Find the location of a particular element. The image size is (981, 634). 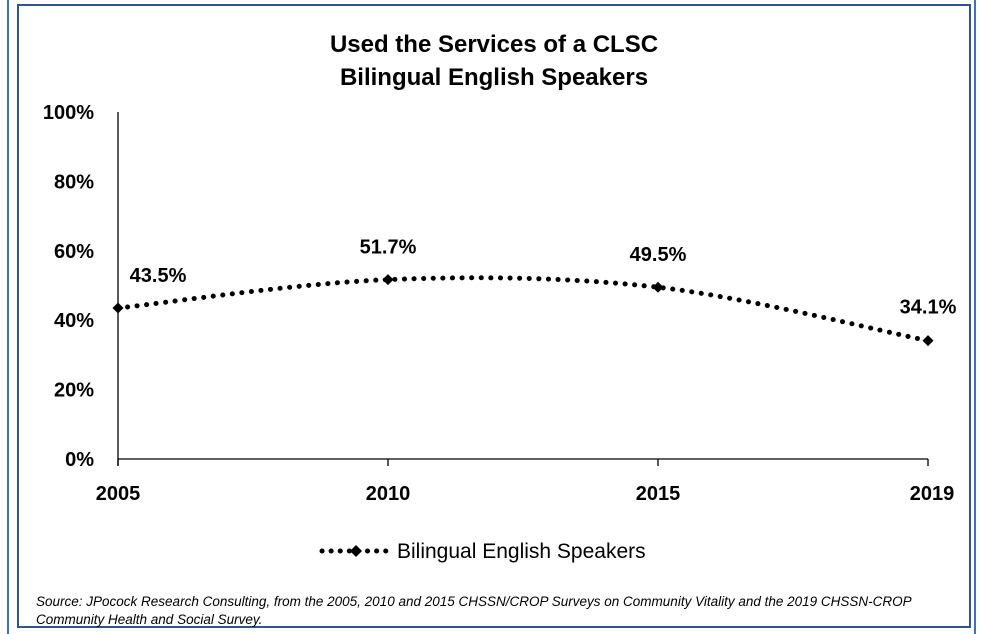

left-panel-edge is located at coordinates (4, 317).